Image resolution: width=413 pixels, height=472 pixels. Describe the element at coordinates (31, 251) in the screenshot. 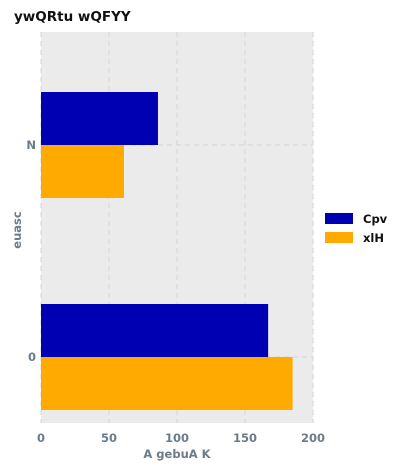

I see `y-axis-ticks: N0` at that location.